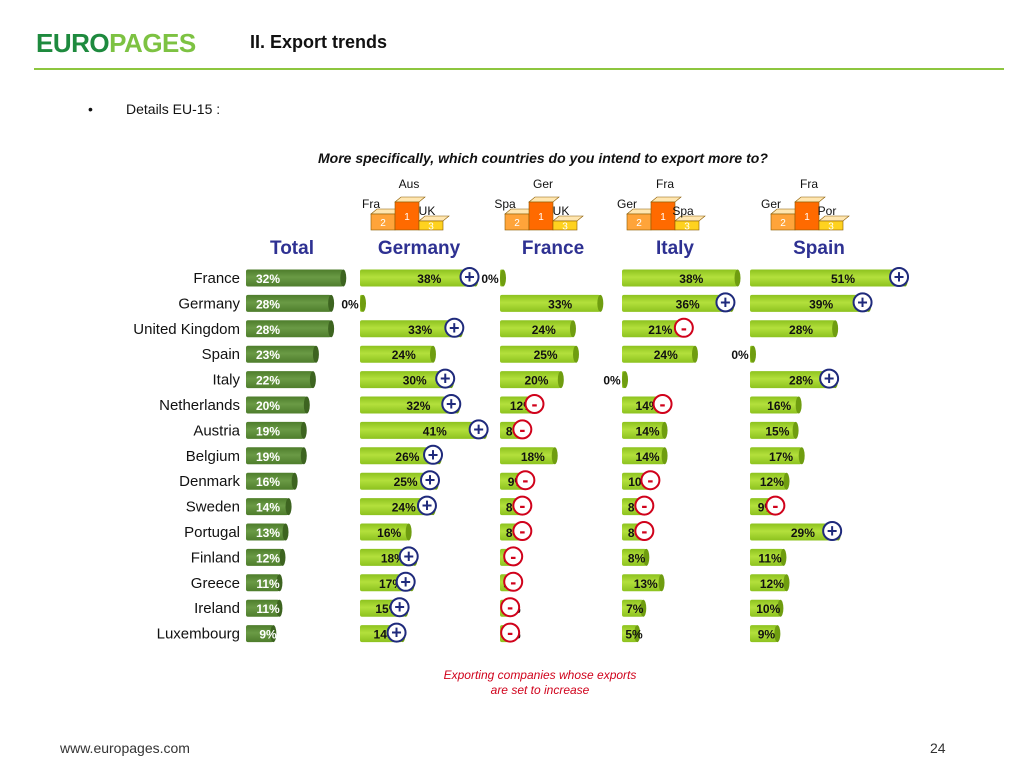 This screenshot has height=768, width=1024. I want to click on value-label: 39%, so click(821, 304).